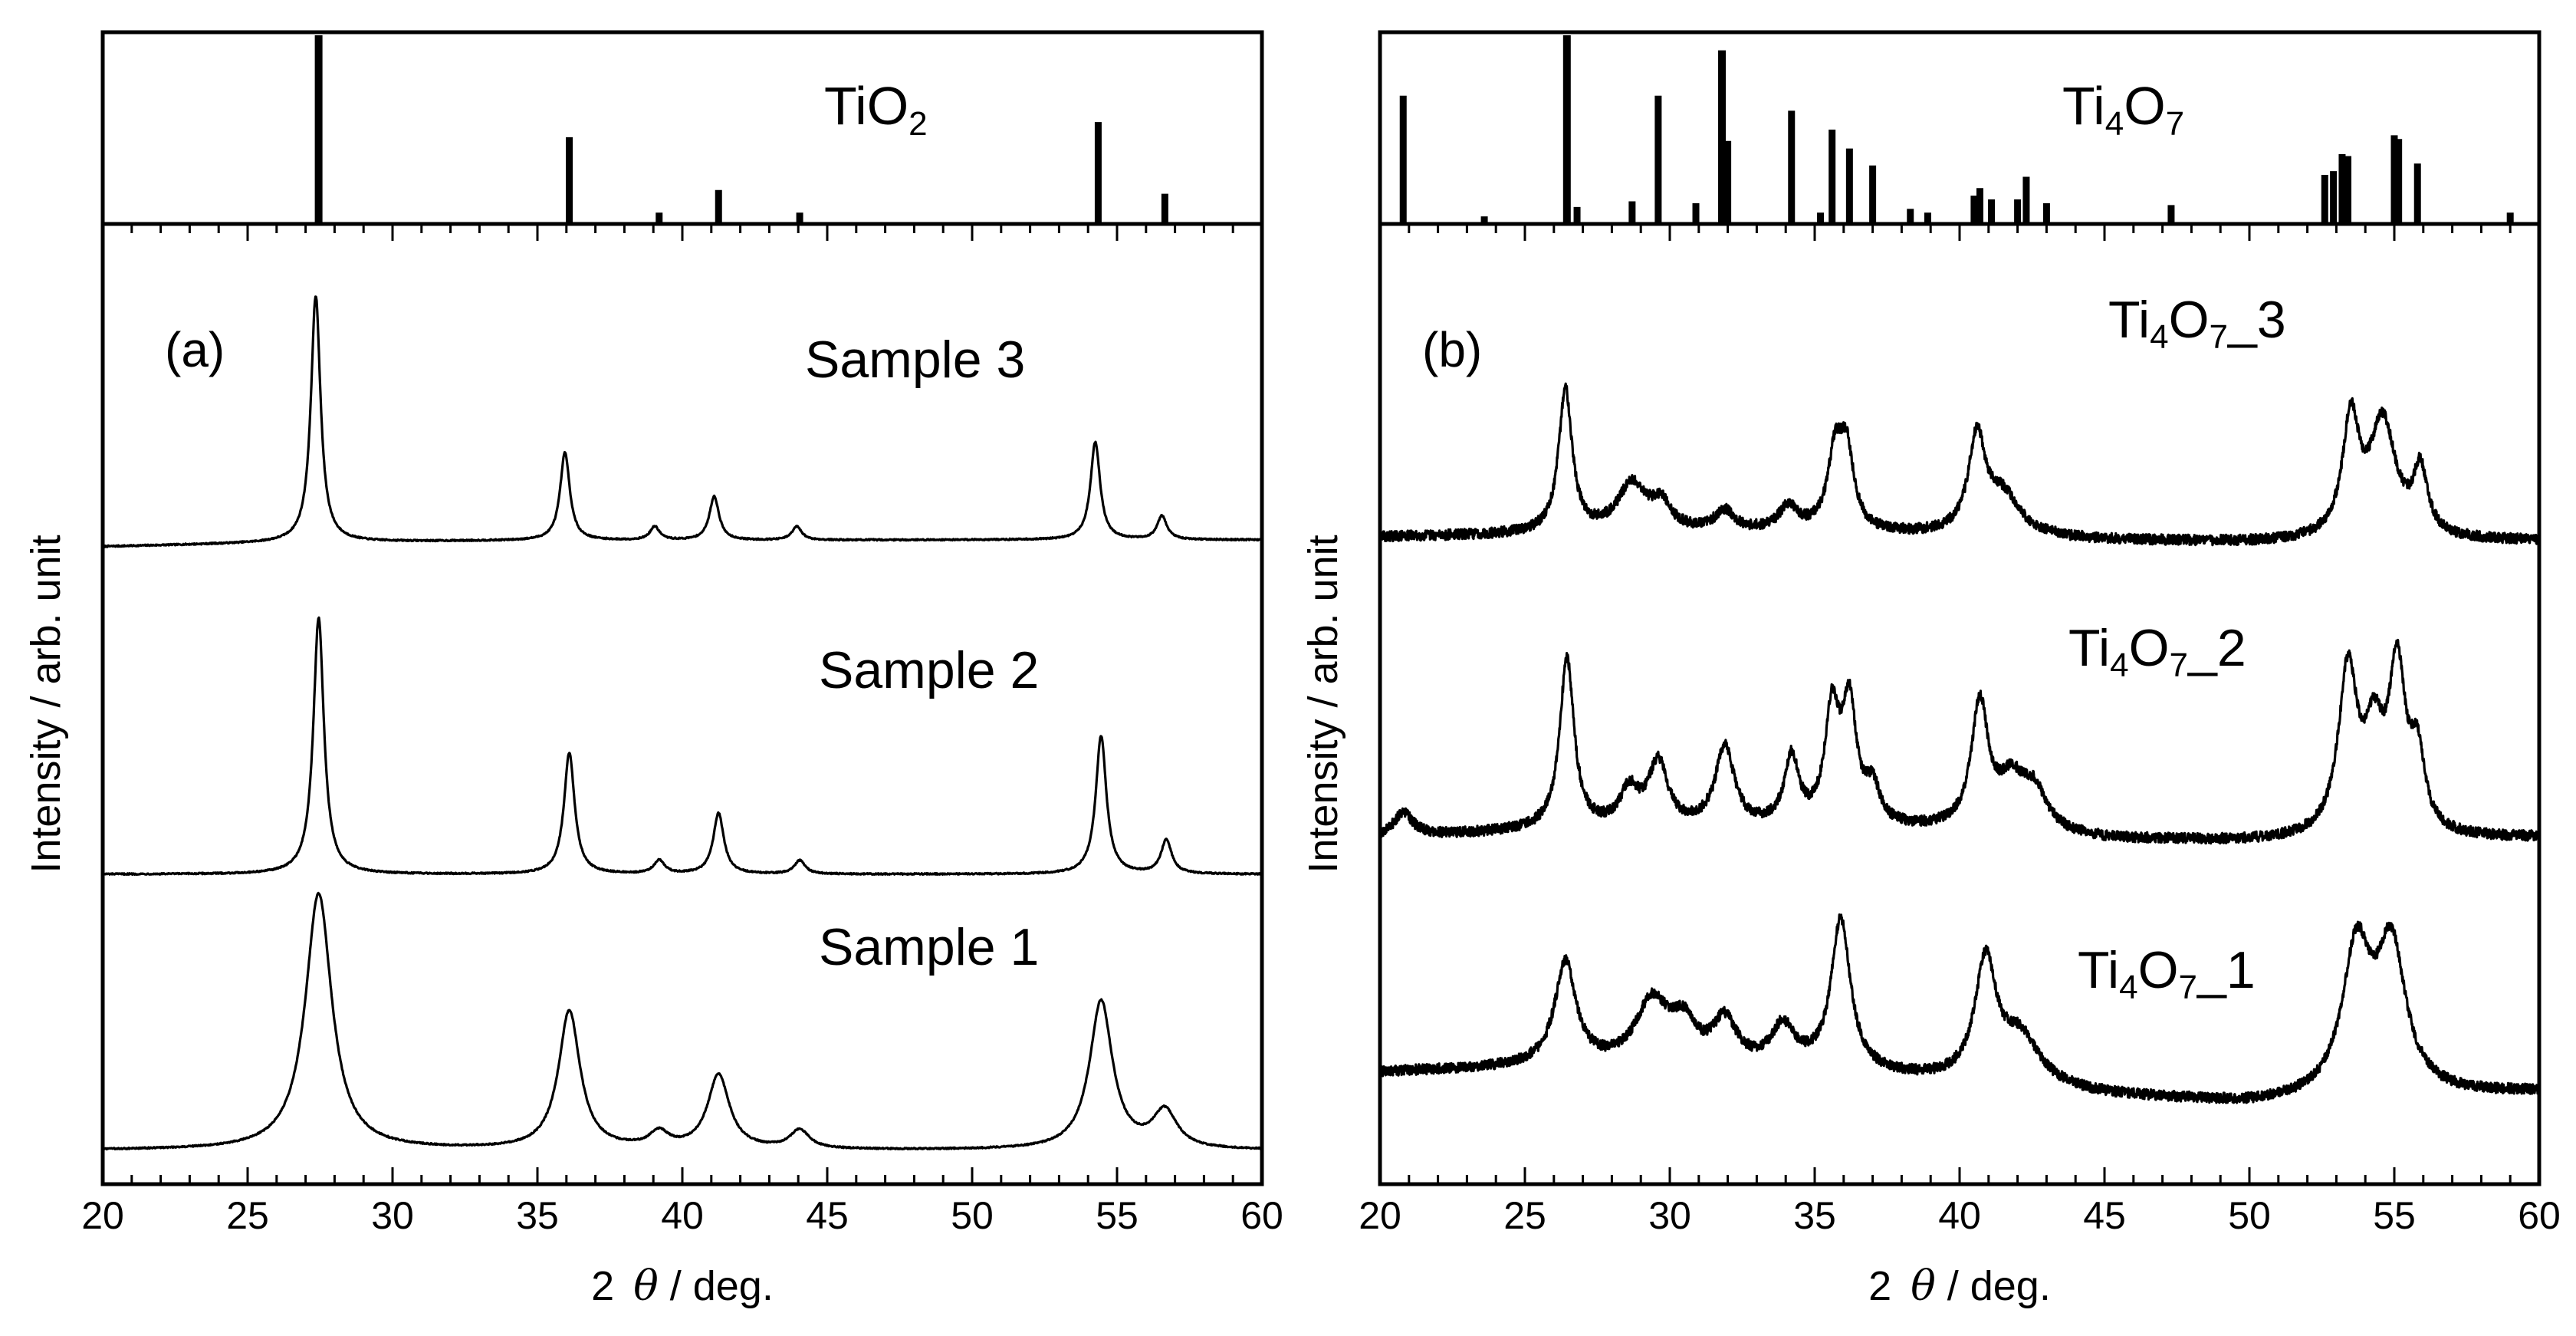  What do you see at coordinates (915, 360) in the screenshot?
I see `sample-3-label: Sample 3` at bounding box center [915, 360].